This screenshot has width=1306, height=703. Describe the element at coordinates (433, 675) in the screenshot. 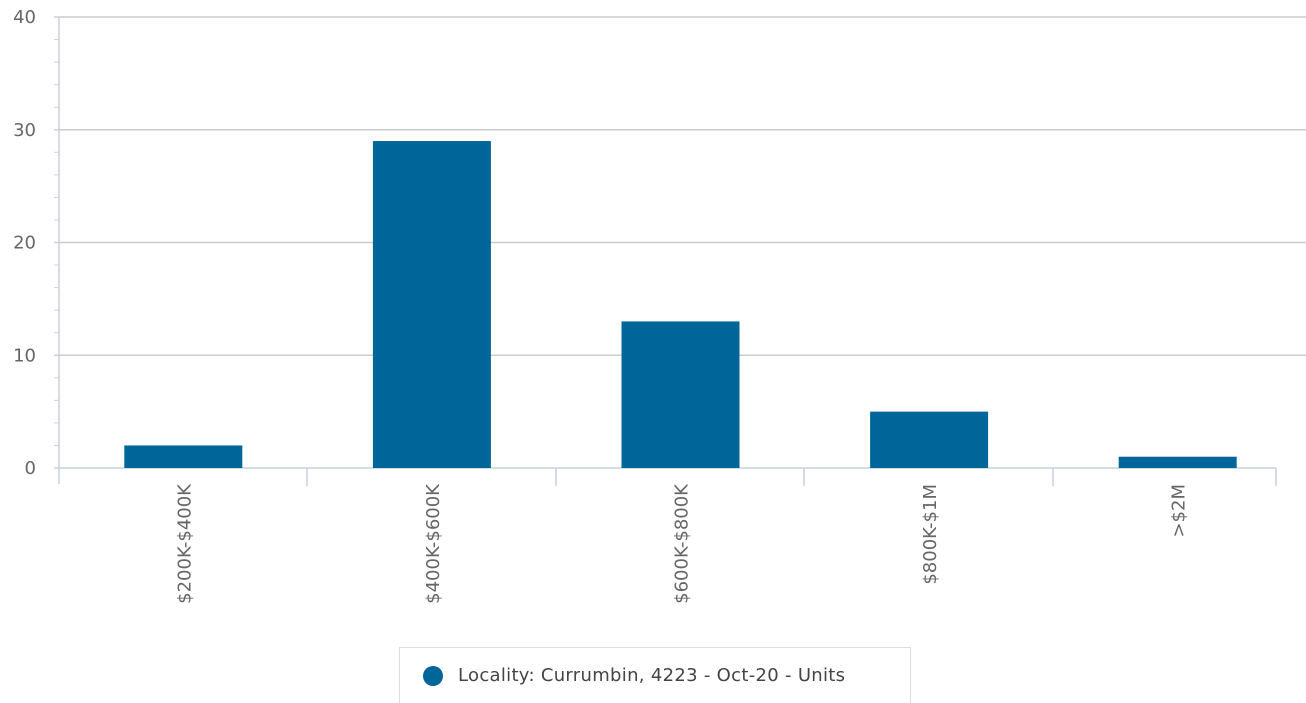

I see `legend-marker-icon` at that location.